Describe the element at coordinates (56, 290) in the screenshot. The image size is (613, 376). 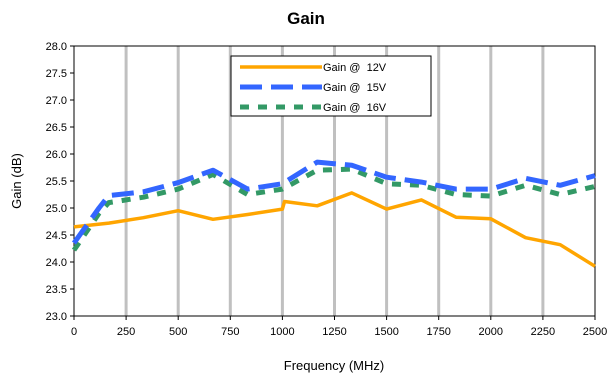
I see `y-tick-label: 23.5` at that location.